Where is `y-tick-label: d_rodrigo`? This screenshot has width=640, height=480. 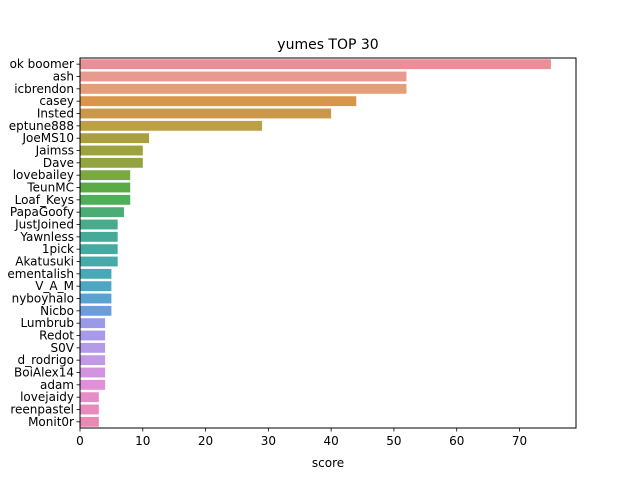 y-tick-label: d_rodrigo is located at coordinates (46, 360).